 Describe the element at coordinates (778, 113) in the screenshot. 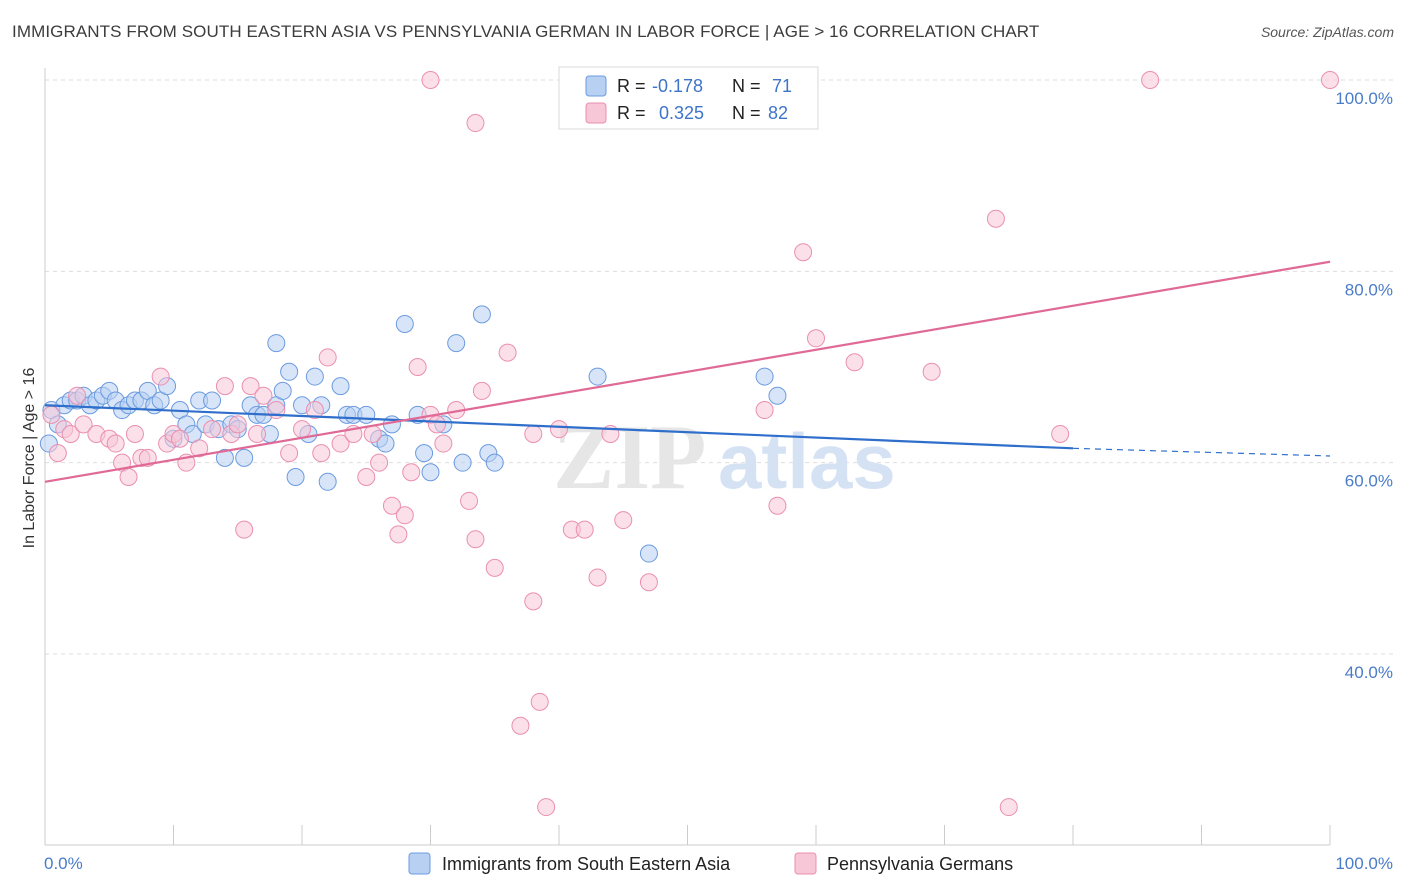

I see `legend-n-value-2: 82` at that location.